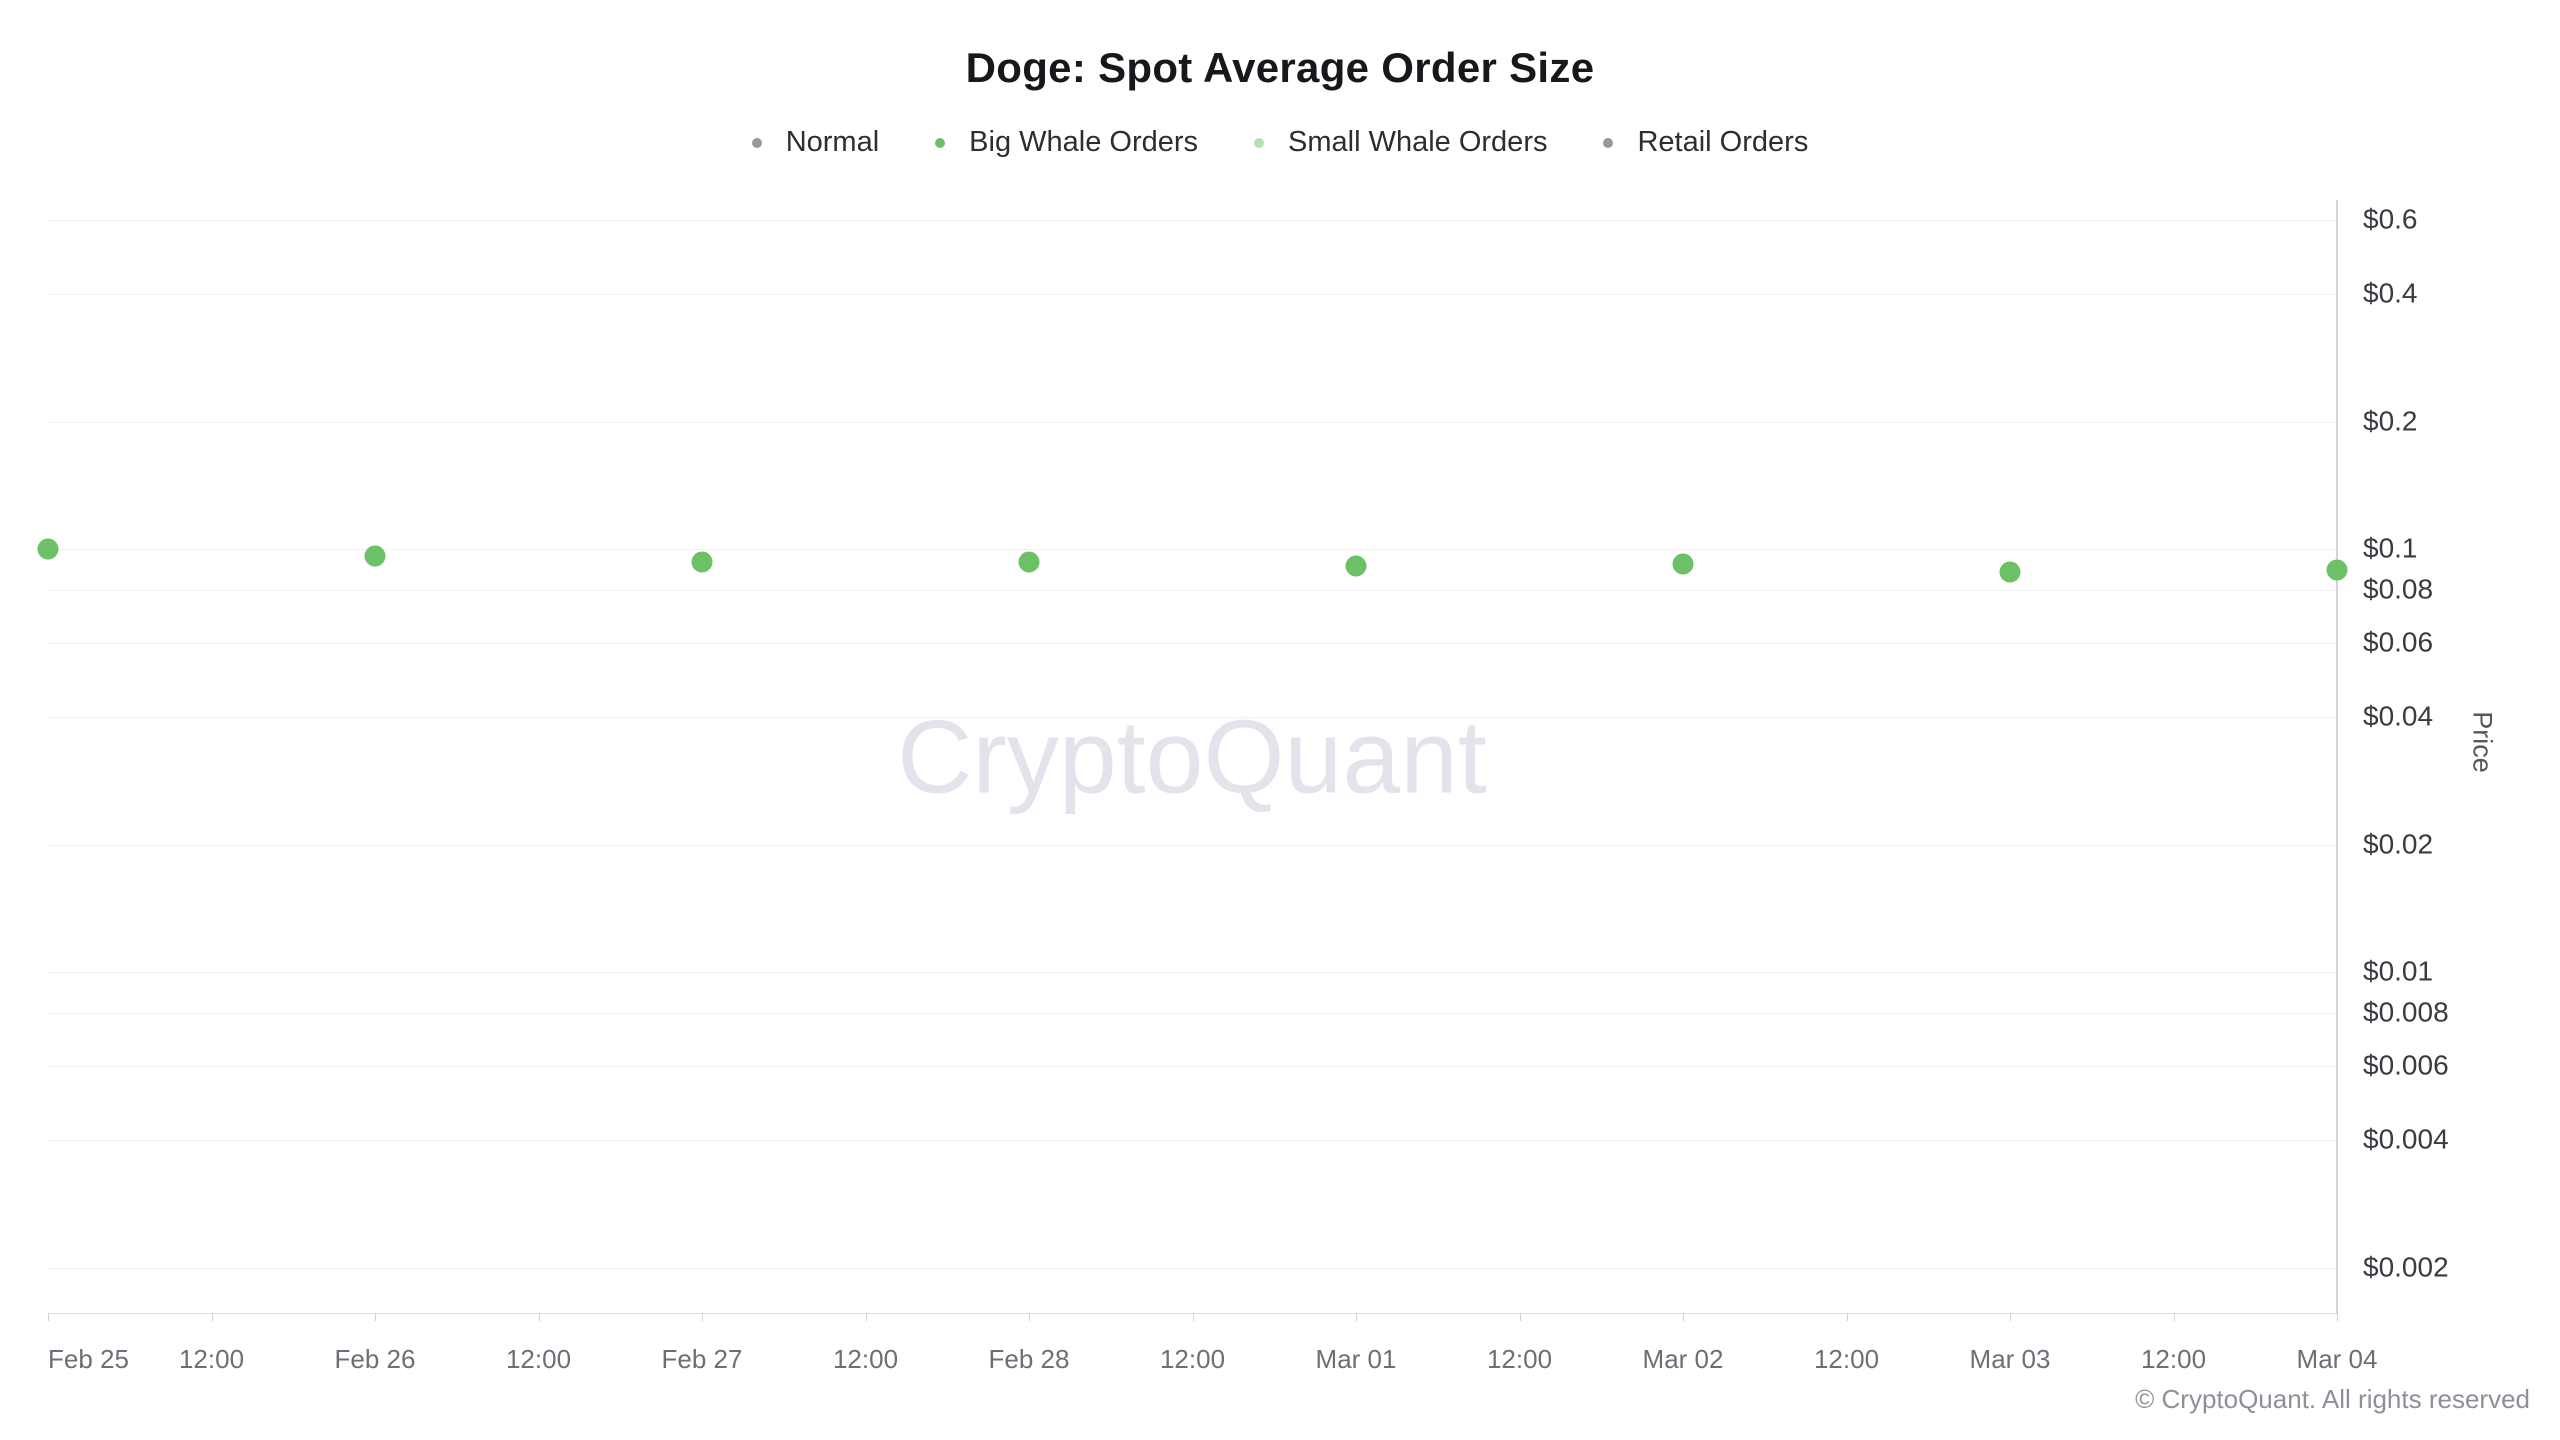 This screenshot has width=2560, height=1440. I want to click on legend-label: Small Whale Orders, so click(1418, 142).